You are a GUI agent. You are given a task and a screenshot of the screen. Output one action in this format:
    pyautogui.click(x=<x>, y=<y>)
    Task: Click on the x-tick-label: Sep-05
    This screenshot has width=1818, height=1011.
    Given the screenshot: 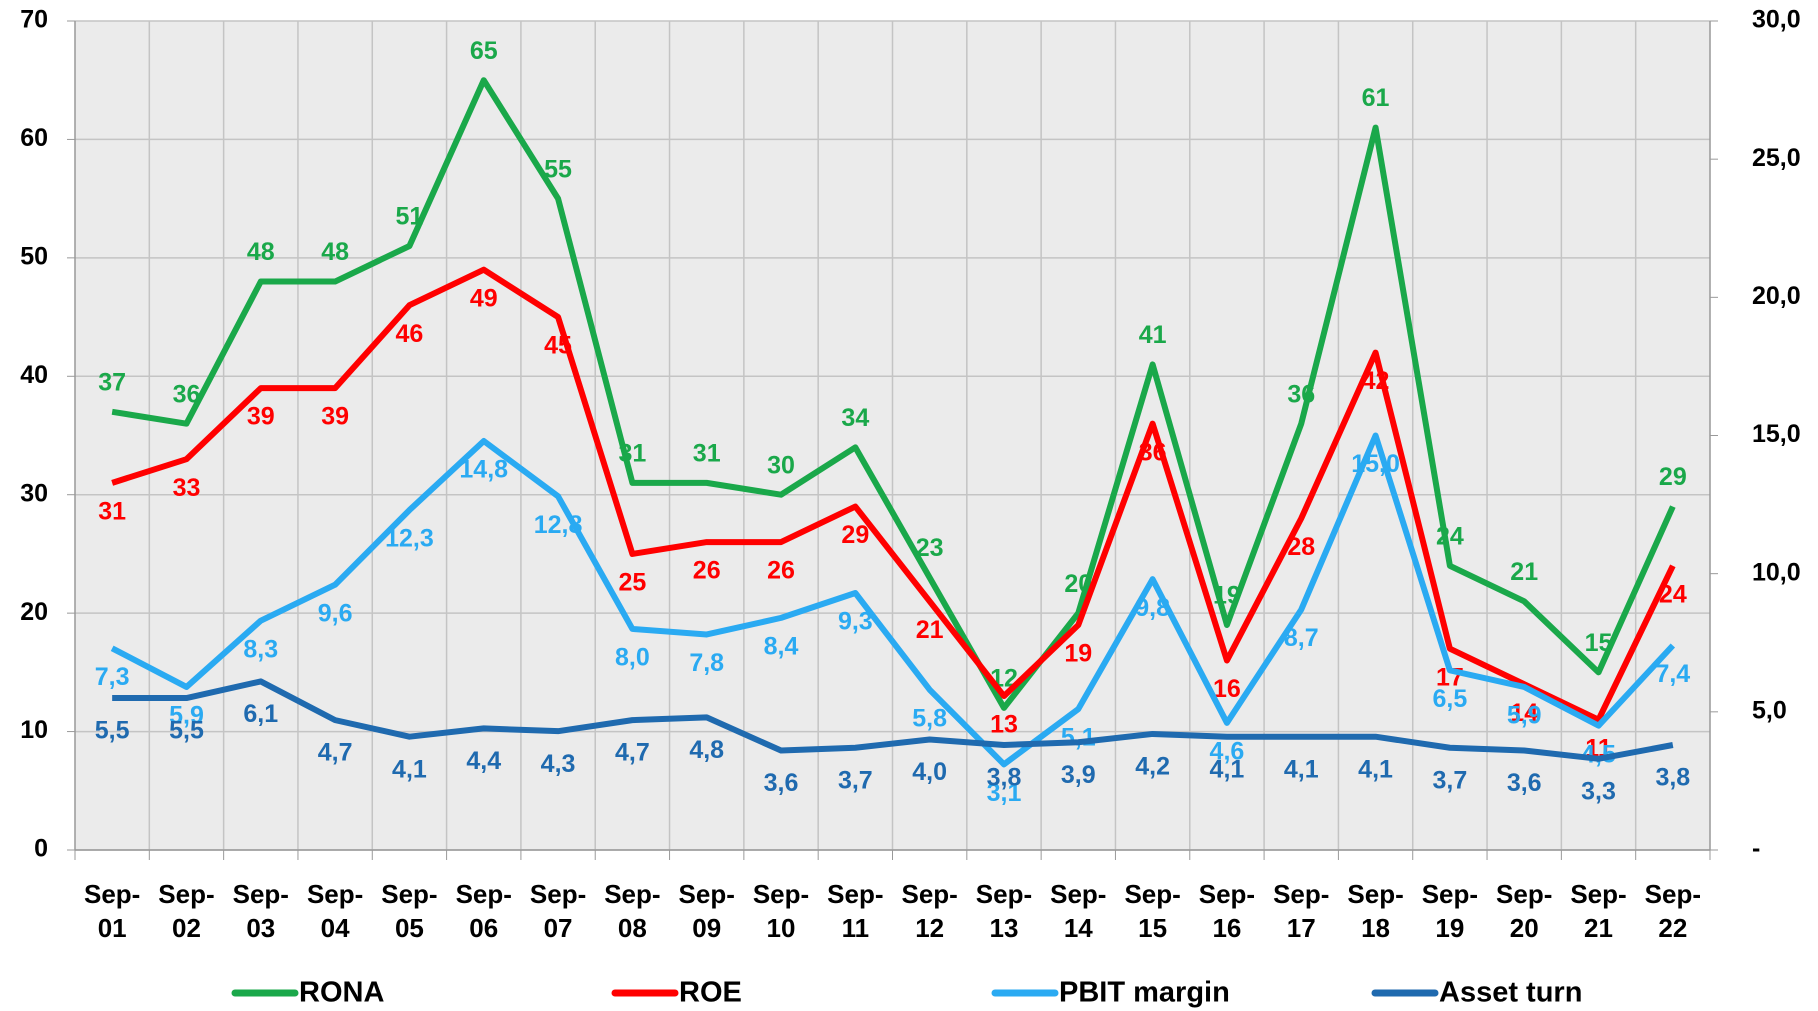 What is the action you would take?
    pyautogui.click(x=409, y=911)
    